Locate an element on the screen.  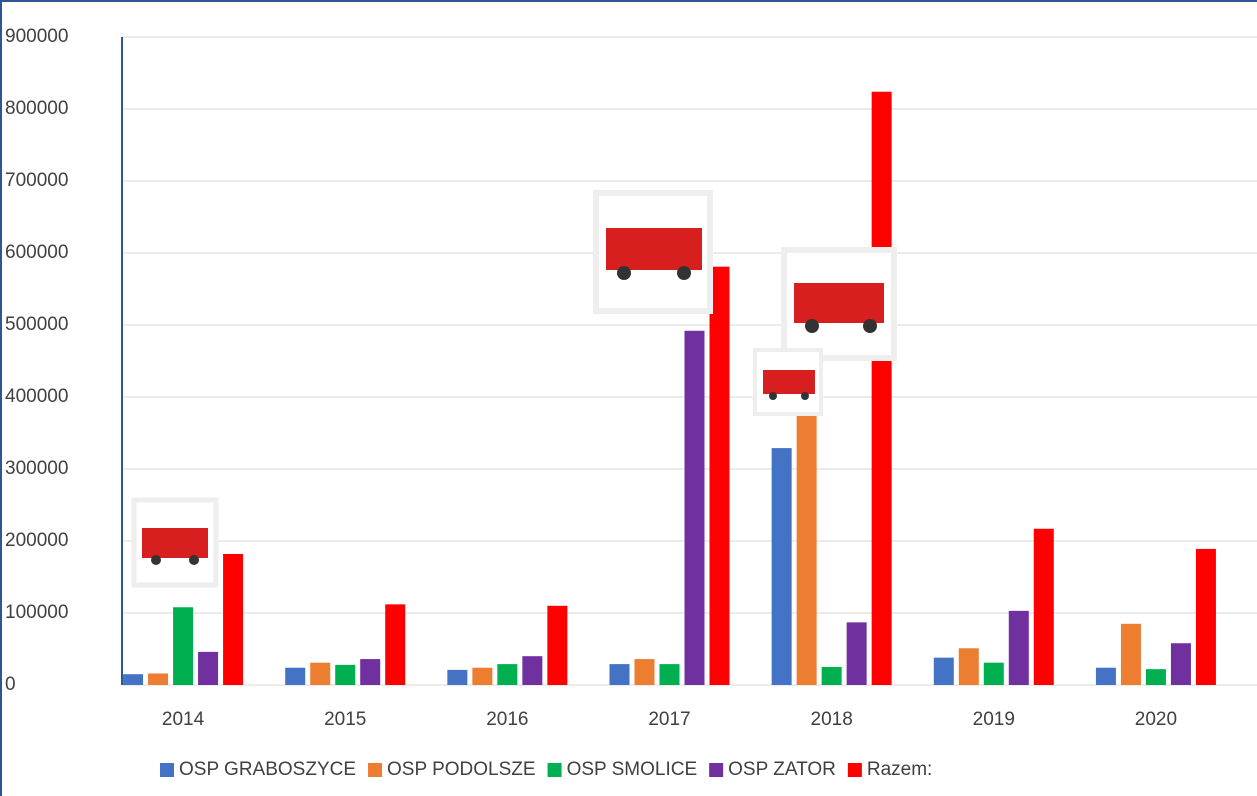
legend-label: OSP SMOLICE is located at coordinates (632, 769).